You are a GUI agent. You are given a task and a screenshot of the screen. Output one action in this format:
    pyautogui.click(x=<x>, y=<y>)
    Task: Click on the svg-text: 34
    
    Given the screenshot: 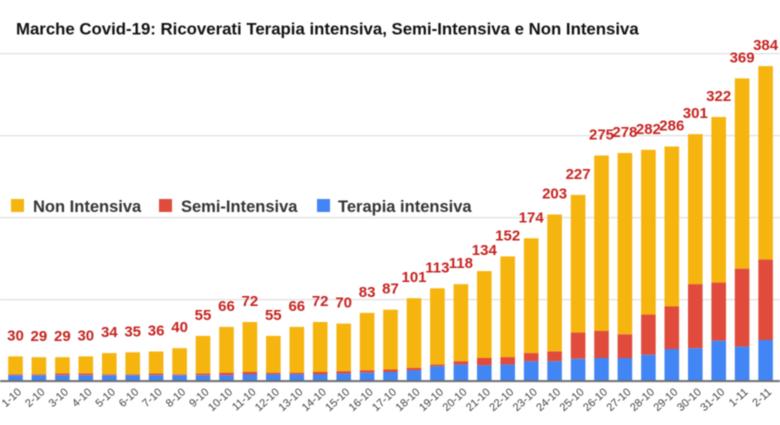 What is the action you would take?
    pyautogui.click(x=109, y=332)
    